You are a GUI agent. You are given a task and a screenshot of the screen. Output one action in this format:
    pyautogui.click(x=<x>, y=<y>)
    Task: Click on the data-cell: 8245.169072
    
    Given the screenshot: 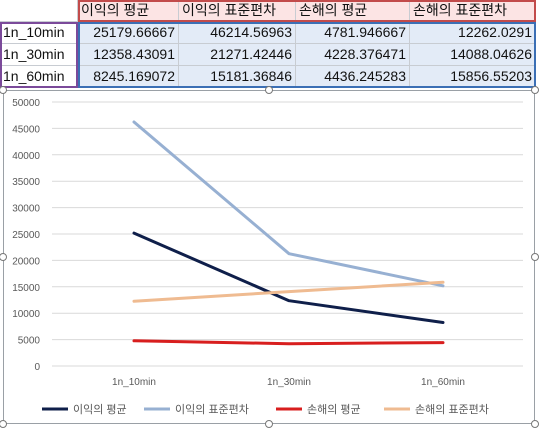 What is the action you would take?
    pyautogui.click(x=128, y=77)
    